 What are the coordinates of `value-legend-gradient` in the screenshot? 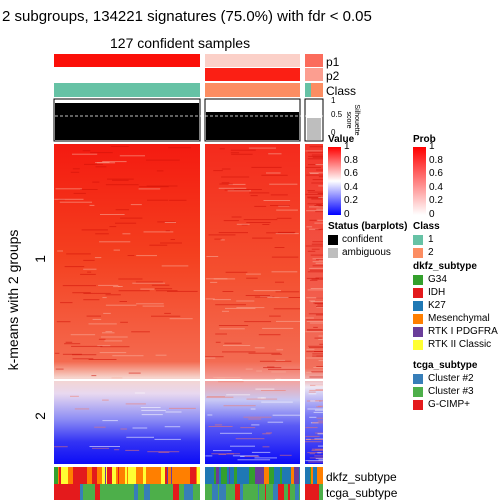 It's located at (334, 181).